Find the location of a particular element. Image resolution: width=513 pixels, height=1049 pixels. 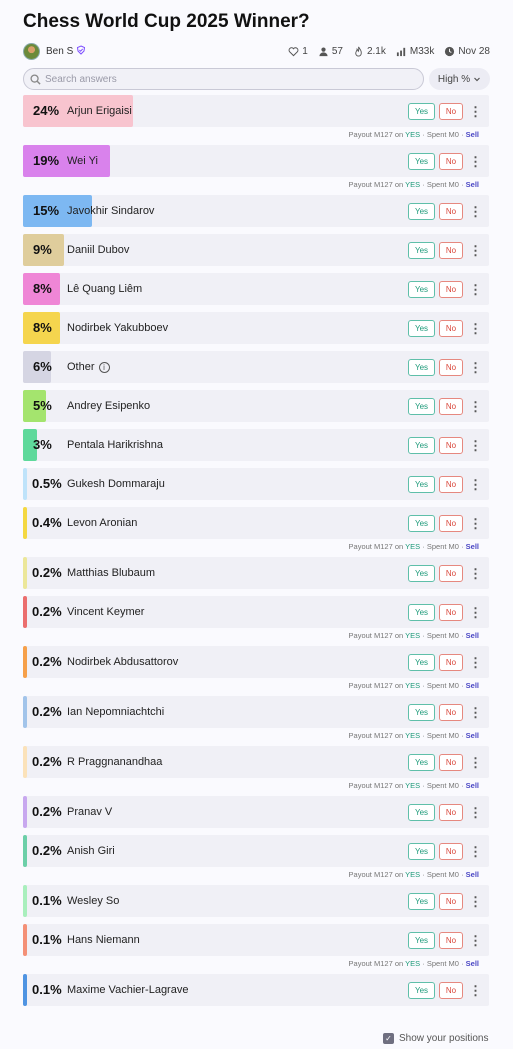

answer-bar-row: 0.2% Vincent Keymer Yes No ⋮ is located at coordinates (256, 612).